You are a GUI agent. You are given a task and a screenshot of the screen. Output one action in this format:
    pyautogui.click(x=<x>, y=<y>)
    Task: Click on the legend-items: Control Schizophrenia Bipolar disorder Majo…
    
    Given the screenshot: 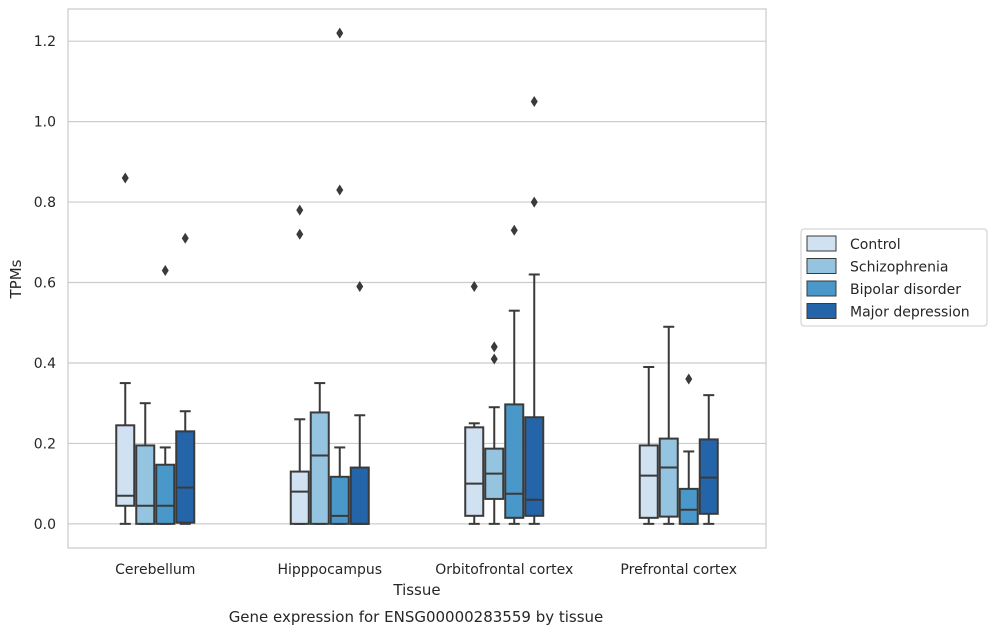 What is the action you would take?
    pyautogui.click(x=888, y=278)
    